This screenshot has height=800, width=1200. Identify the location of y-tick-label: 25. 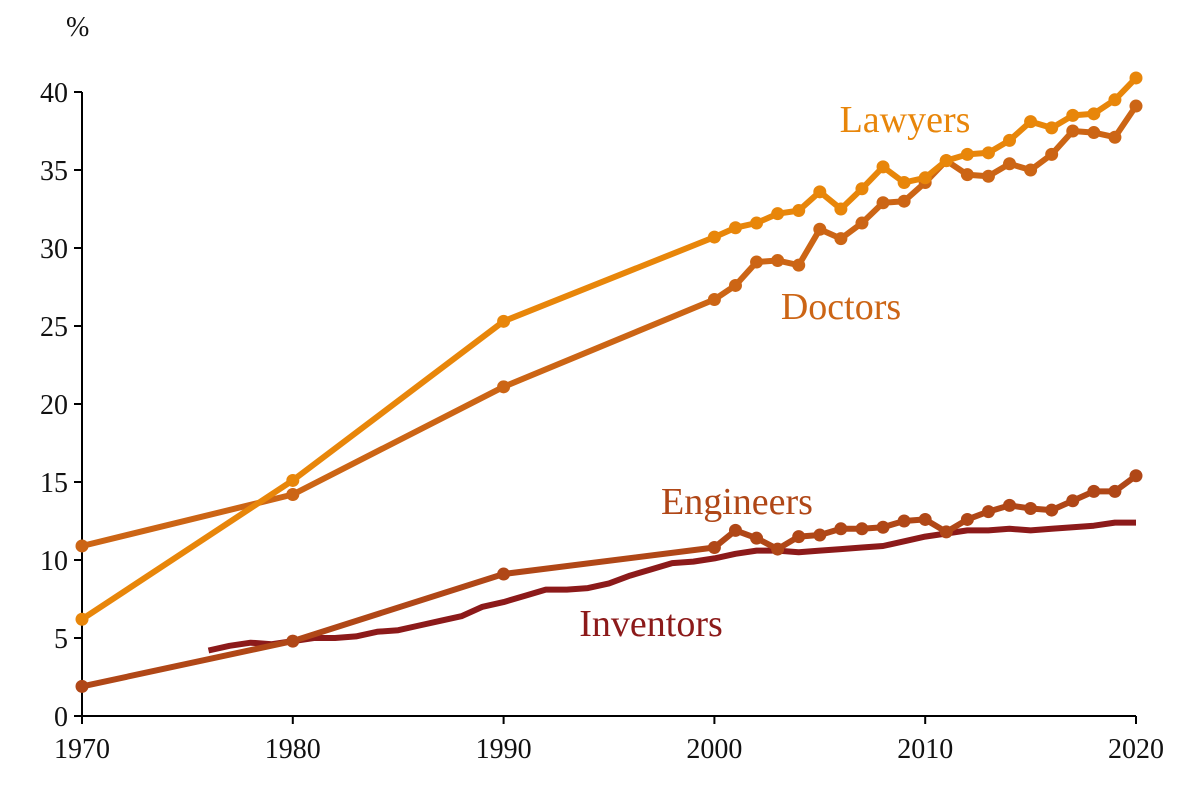
(54, 327).